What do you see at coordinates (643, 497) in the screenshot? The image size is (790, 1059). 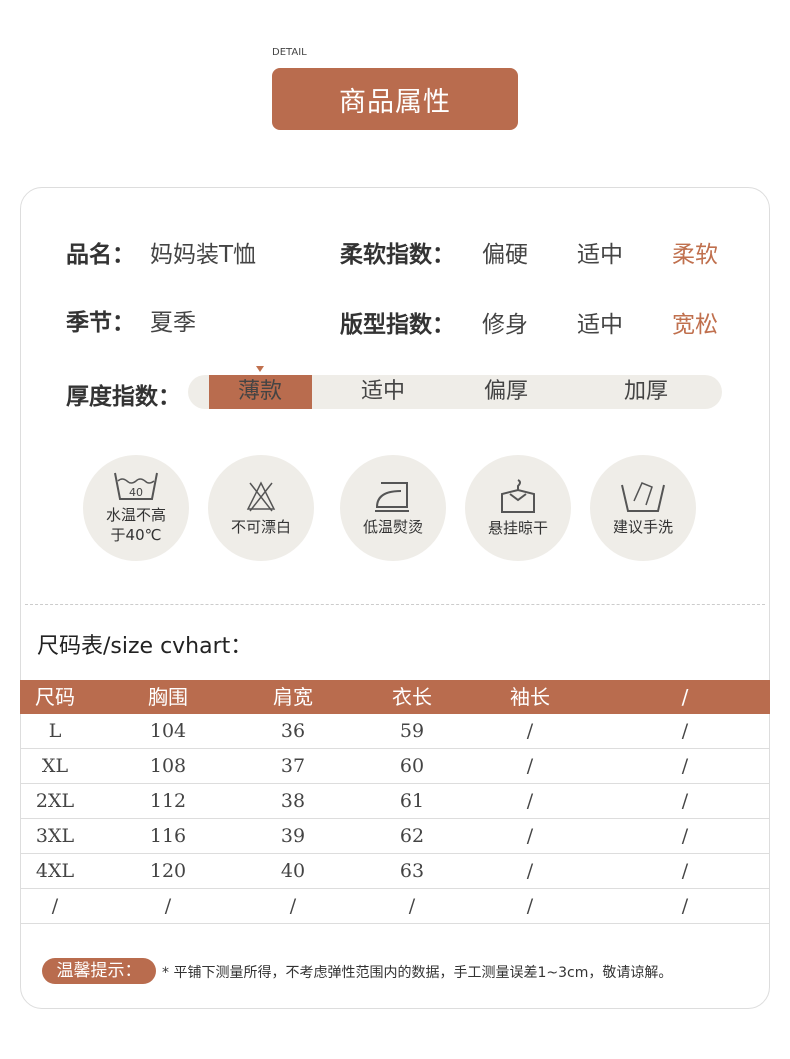 I see `hand-wash-icon` at bounding box center [643, 497].